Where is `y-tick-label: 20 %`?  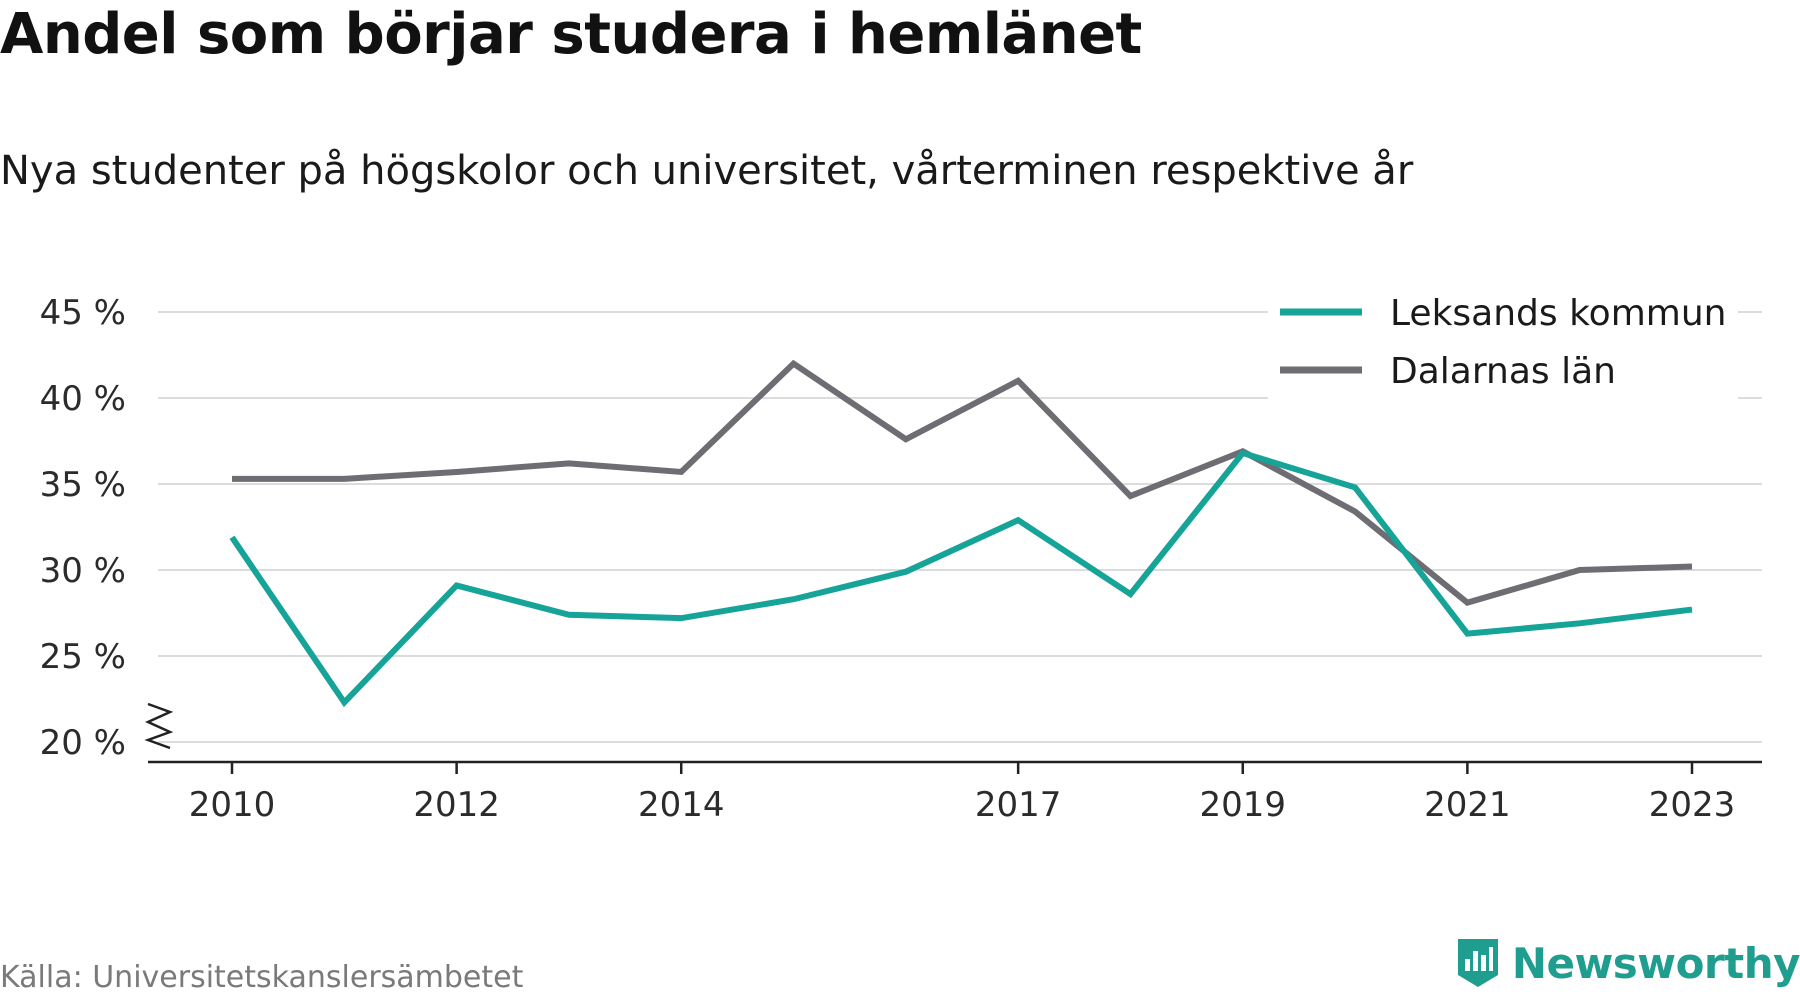
y-tick-label: 20 % is located at coordinates (83, 743).